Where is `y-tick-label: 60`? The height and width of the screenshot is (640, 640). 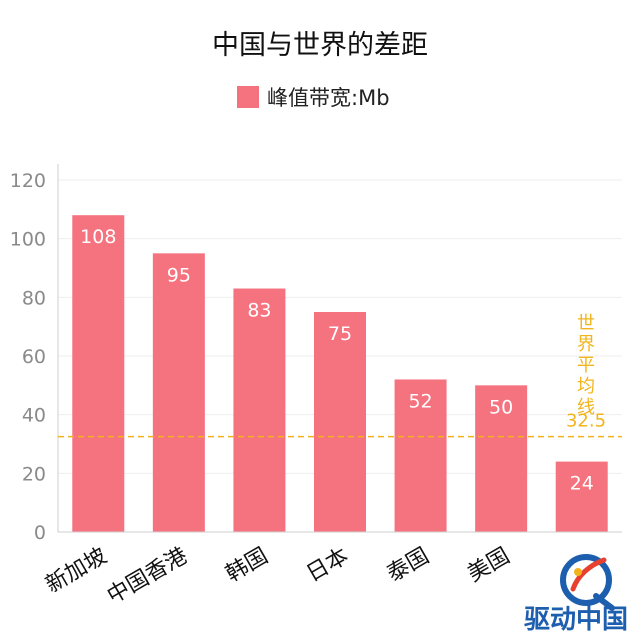
y-tick-label: 60 is located at coordinates (34, 357).